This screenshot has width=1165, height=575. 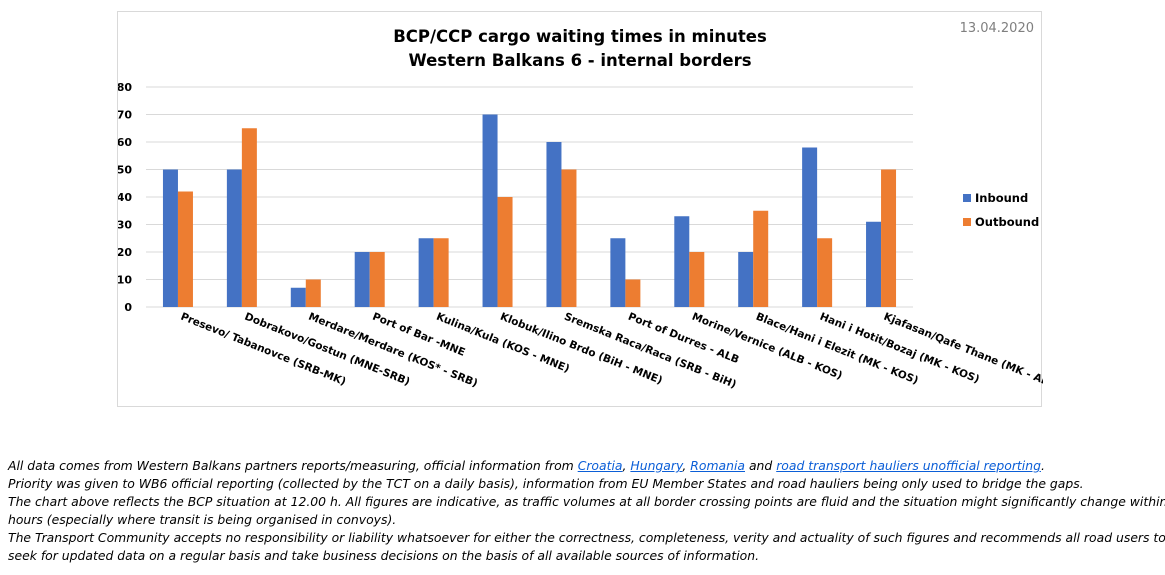 I want to click on chart-title: BCP/CCP cargo waiting times in minutes, so click(x=580, y=36).